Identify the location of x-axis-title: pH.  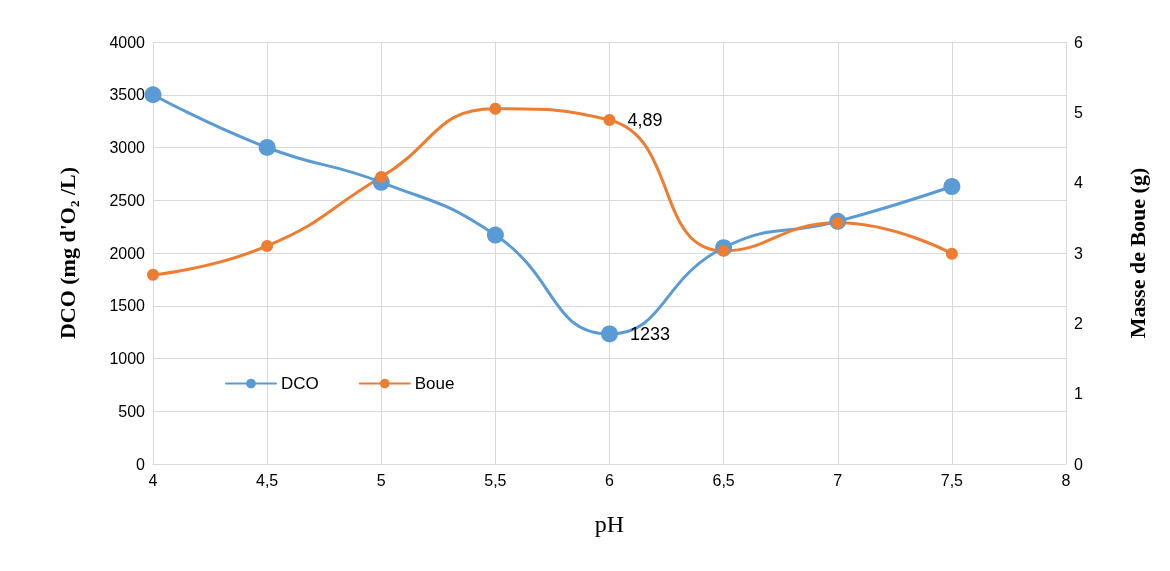
(609, 524).